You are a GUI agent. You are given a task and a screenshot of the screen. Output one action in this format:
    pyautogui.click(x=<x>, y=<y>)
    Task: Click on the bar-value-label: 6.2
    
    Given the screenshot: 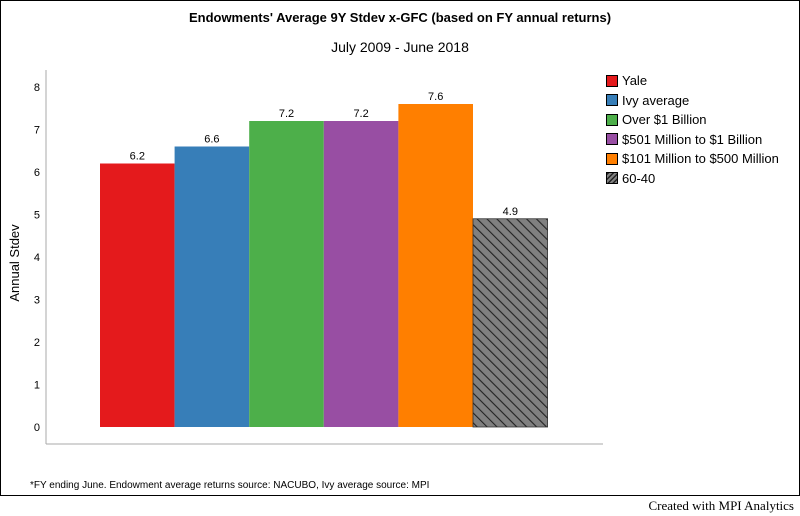 What is the action you would take?
    pyautogui.click(x=137, y=157)
    